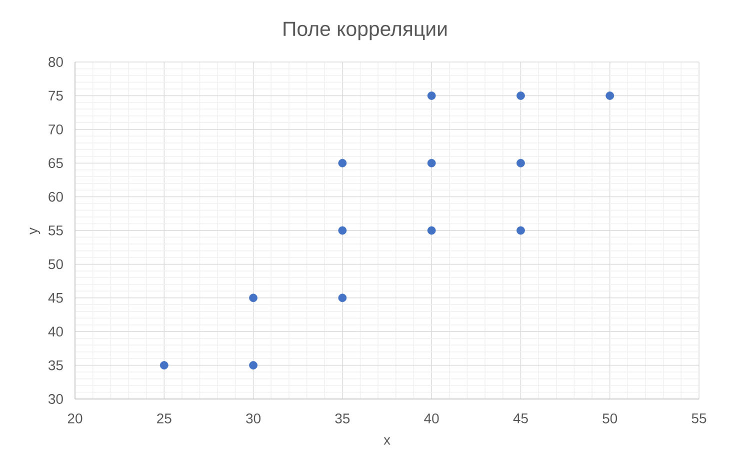 The image size is (730, 473). Describe the element at coordinates (164, 419) in the screenshot. I see `x-tick-label: 25` at that location.